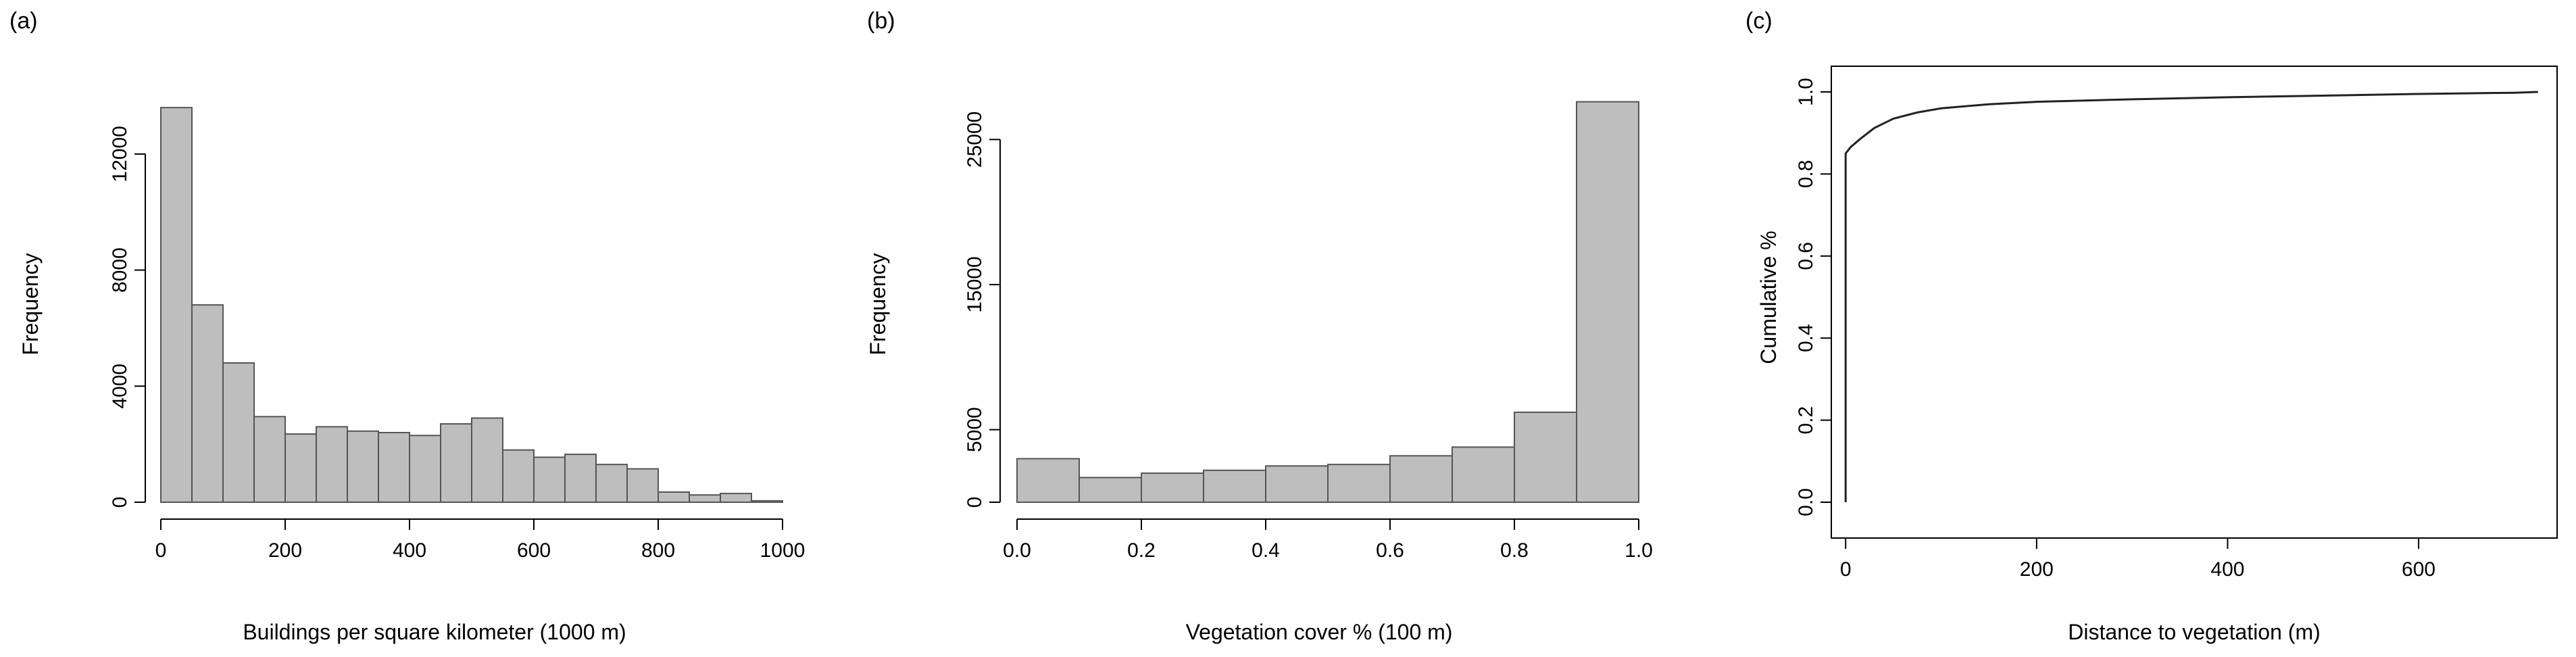 The height and width of the screenshot is (657, 2576). What do you see at coordinates (1320, 632) in the screenshot?
I see `x-axis-label-b: Vegetation cover % (100 m)` at bounding box center [1320, 632].